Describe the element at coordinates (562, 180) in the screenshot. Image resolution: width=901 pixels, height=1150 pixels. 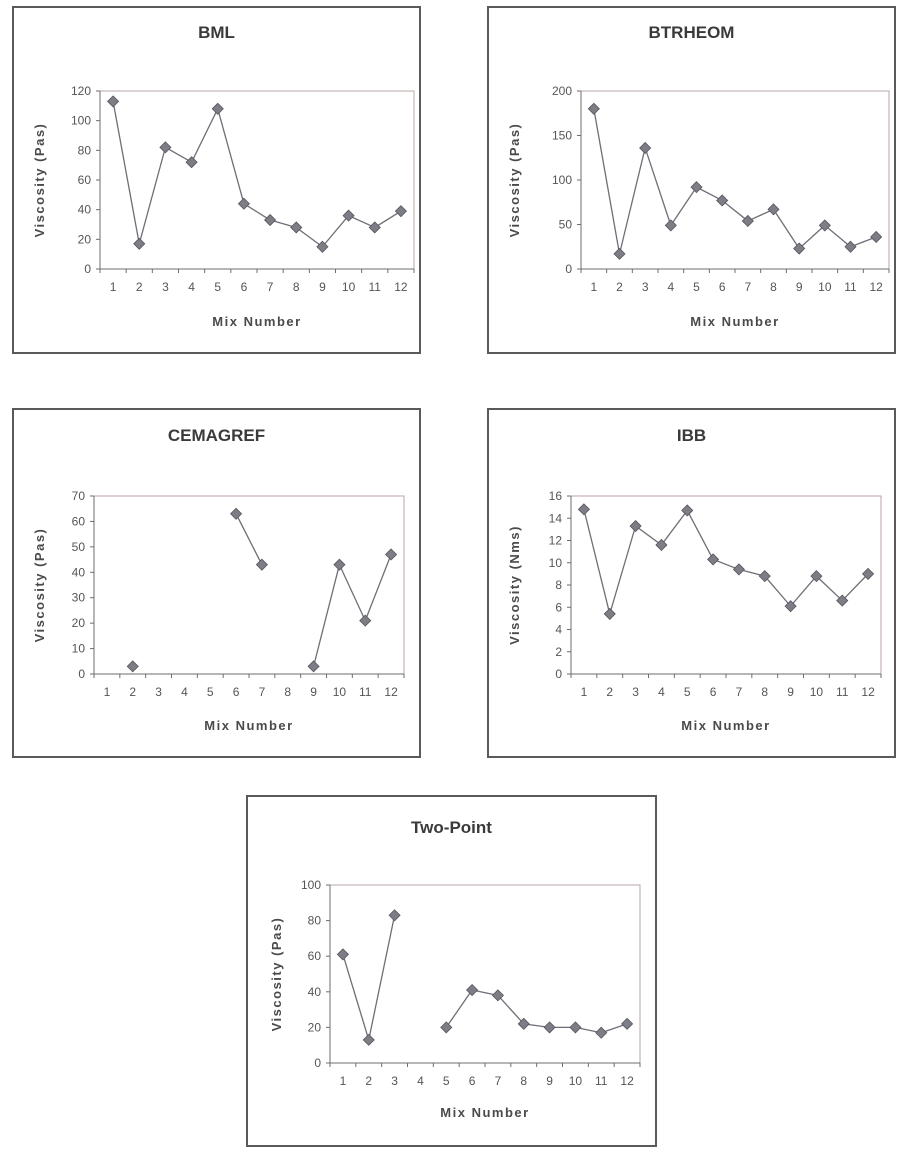
I see `y-tick-label: 100` at that location.